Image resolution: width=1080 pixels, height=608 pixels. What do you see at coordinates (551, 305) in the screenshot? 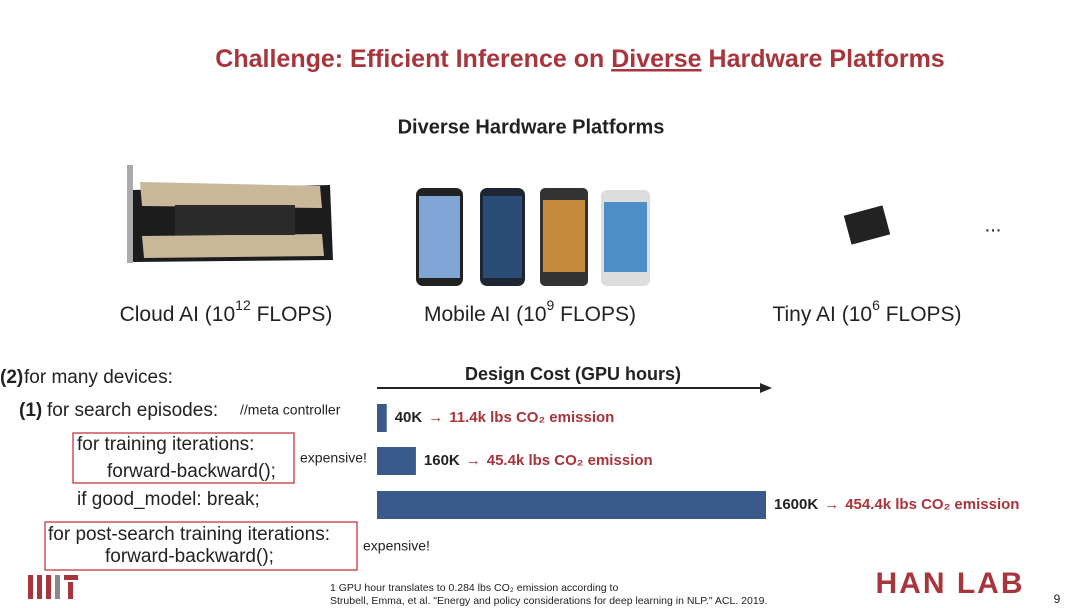
I see `exponent: 9` at bounding box center [551, 305].